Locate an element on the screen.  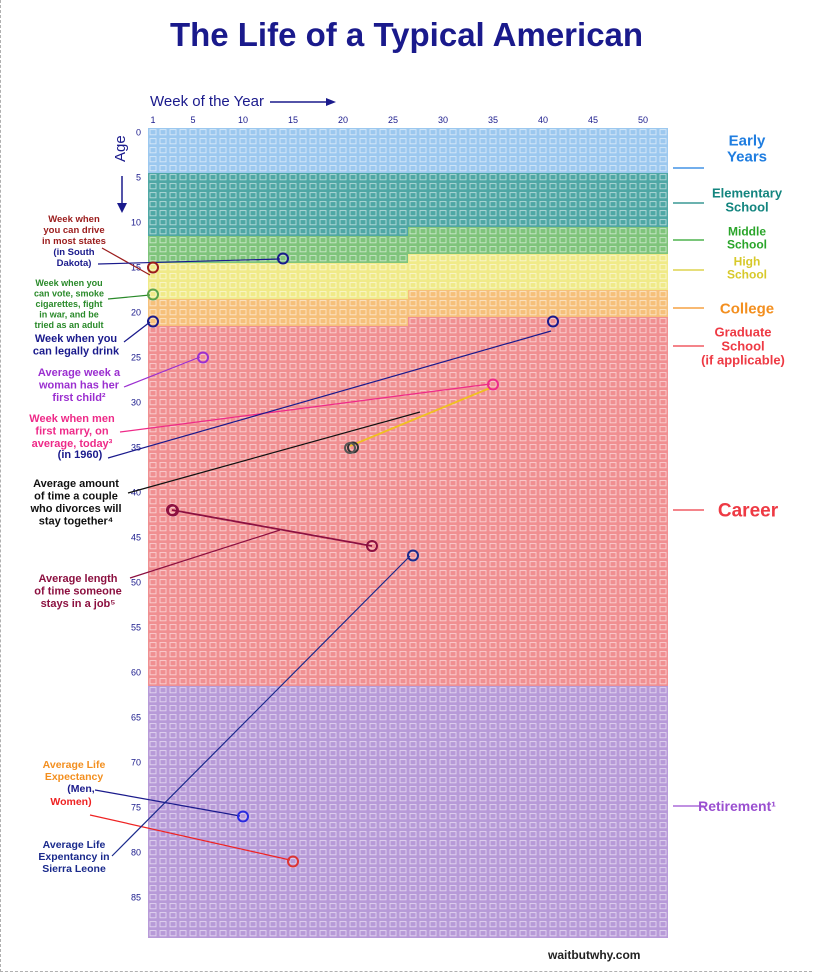
down-arrow-icon is located at coordinates (122, 194).